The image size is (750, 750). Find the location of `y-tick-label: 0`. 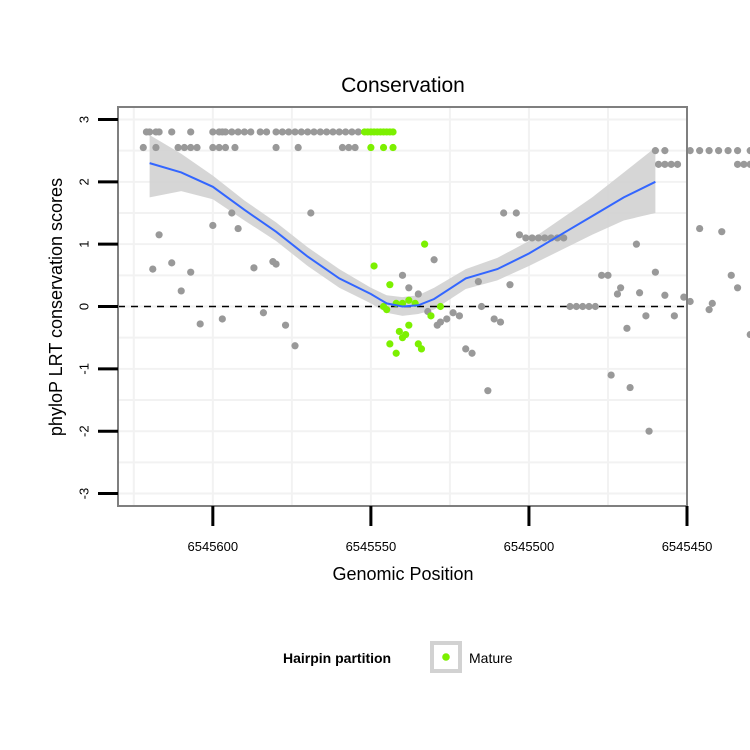

y-tick-label: 0 is located at coordinates (83, 306).